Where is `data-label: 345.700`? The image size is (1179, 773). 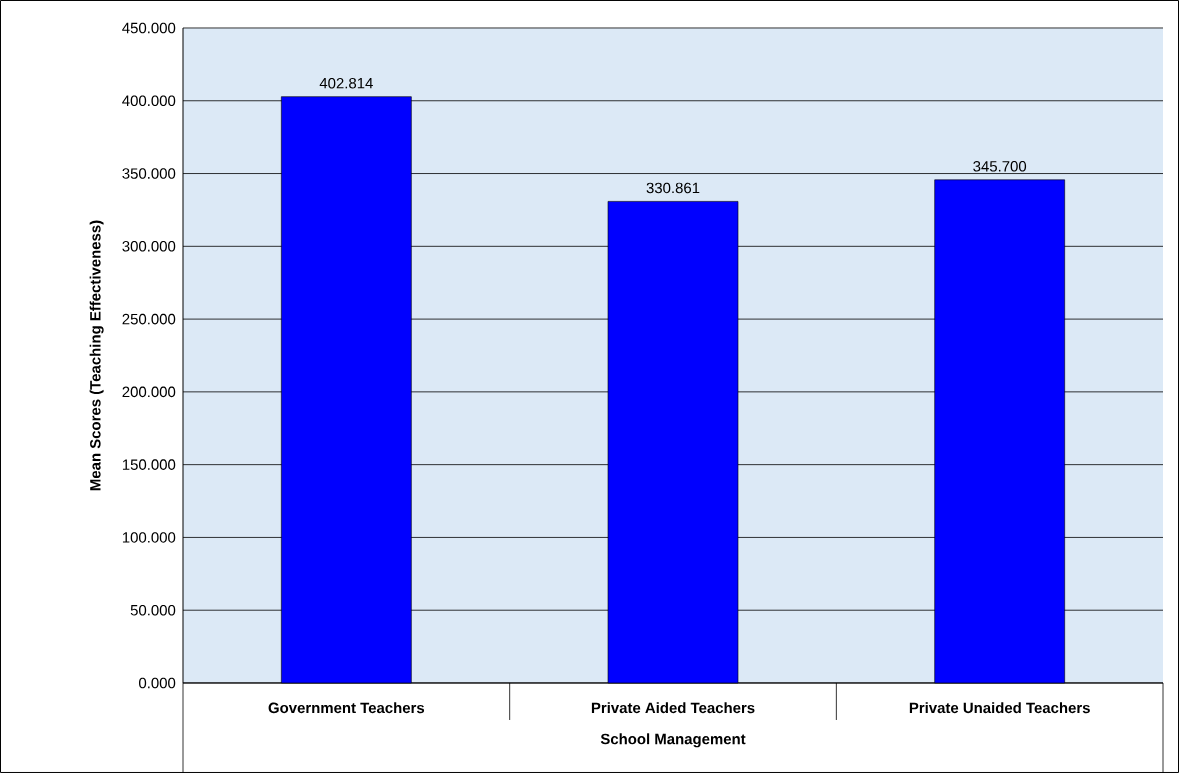 data-label: 345.700 is located at coordinates (1000, 166).